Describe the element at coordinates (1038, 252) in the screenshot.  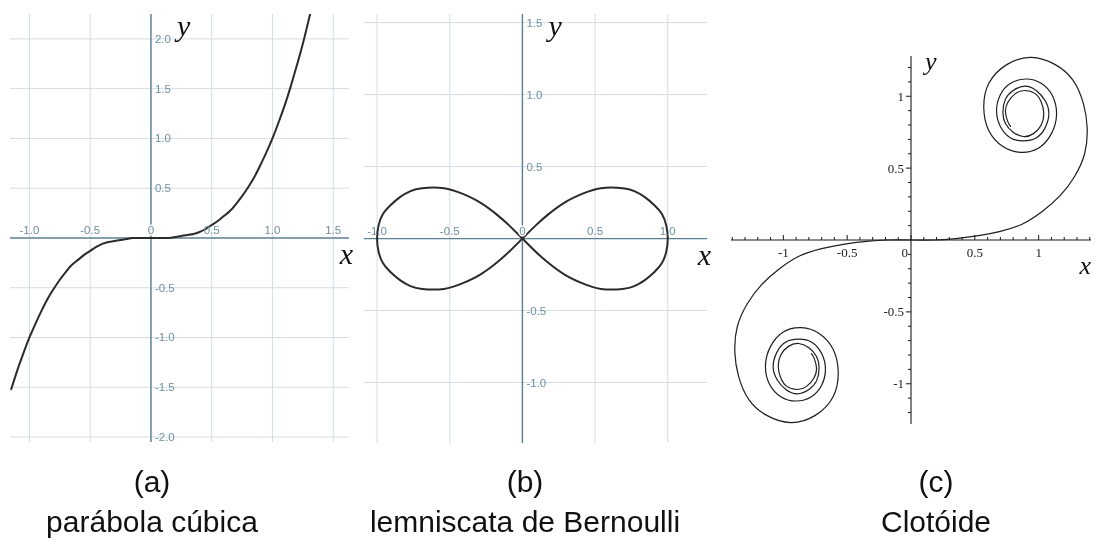
I see `x-tick-label: 1` at that location.